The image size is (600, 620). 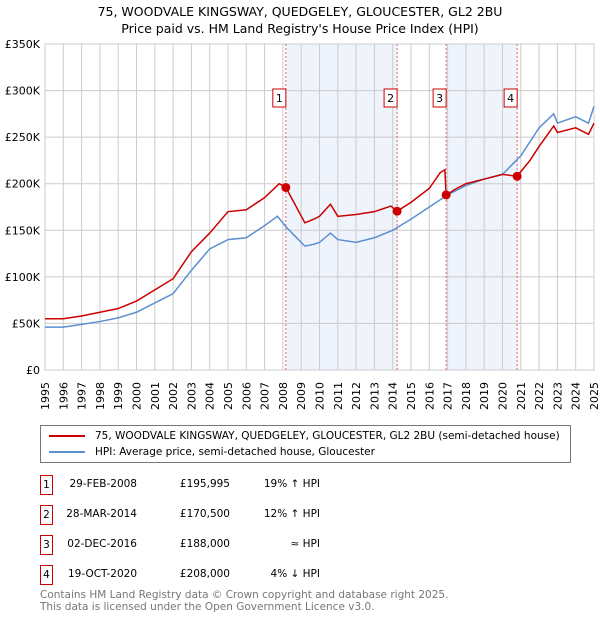 I want to click on x-tick-label: 1995, so click(x=45, y=396).